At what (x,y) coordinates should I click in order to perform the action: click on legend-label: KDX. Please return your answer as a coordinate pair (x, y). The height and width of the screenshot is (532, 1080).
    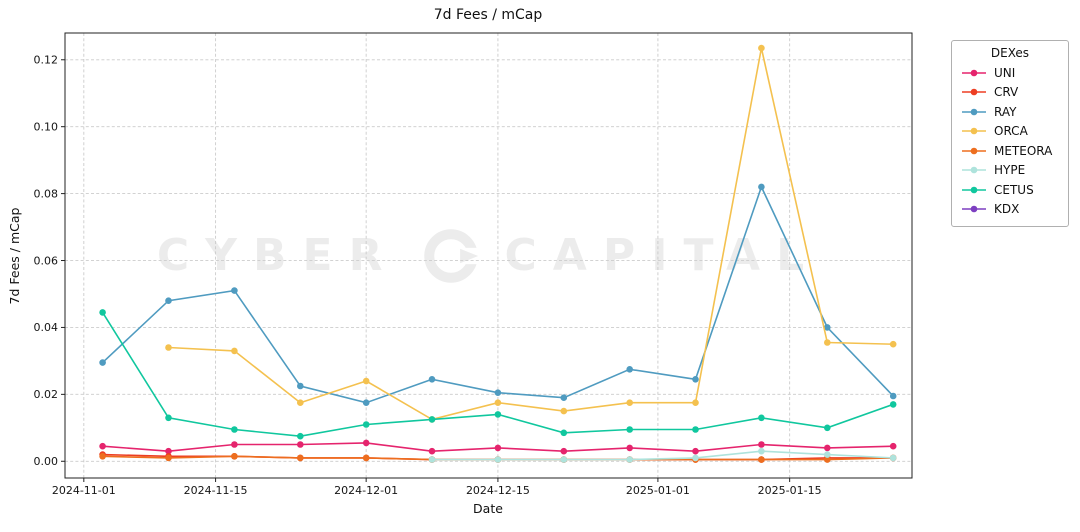
    Looking at the image, I should click on (1007, 209).